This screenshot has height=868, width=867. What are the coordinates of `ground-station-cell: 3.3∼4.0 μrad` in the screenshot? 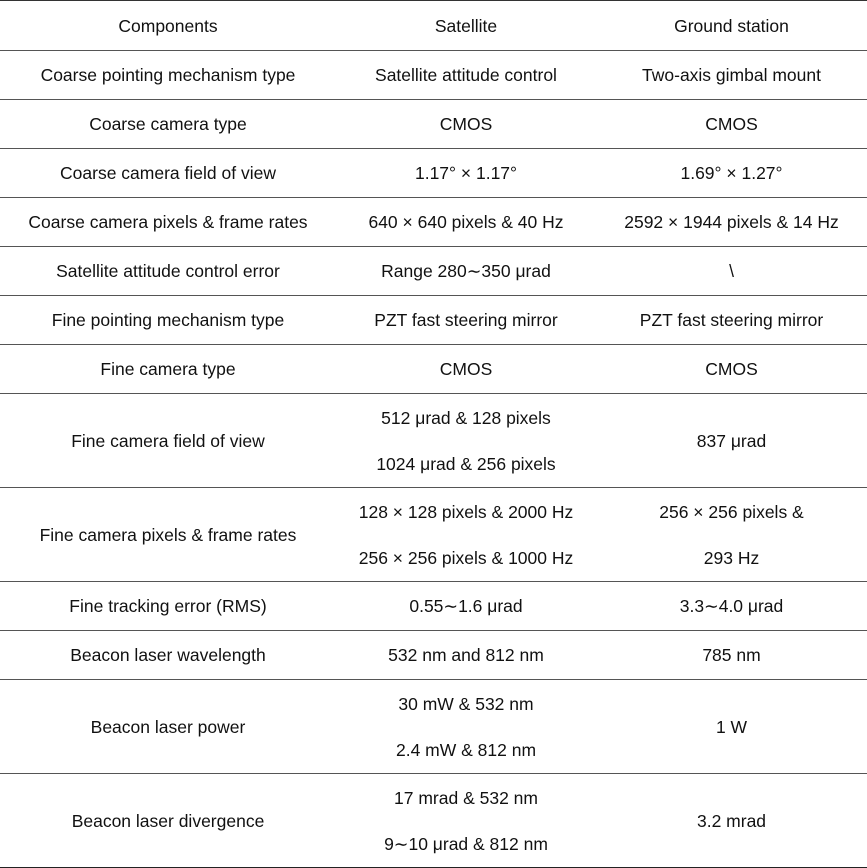 It's located at (731, 606).